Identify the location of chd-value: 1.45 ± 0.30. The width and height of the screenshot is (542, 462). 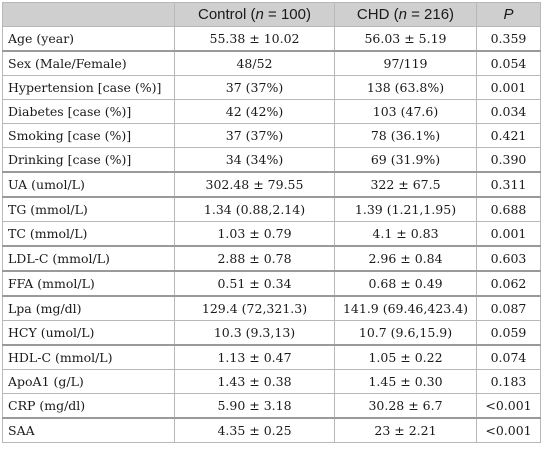
(405, 381).